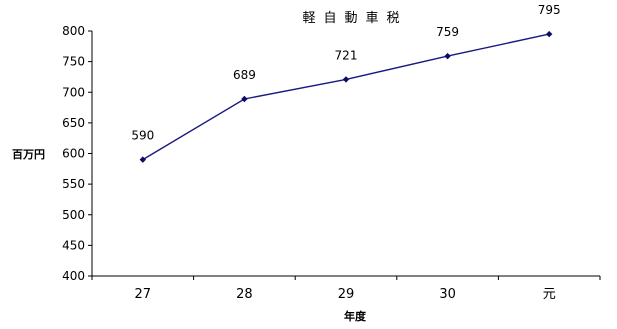 The width and height of the screenshot is (617, 329). What do you see at coordinates (73, 184) in the screenshot?
I see `y-tick-label: 550` at bounding box center [73, 184].